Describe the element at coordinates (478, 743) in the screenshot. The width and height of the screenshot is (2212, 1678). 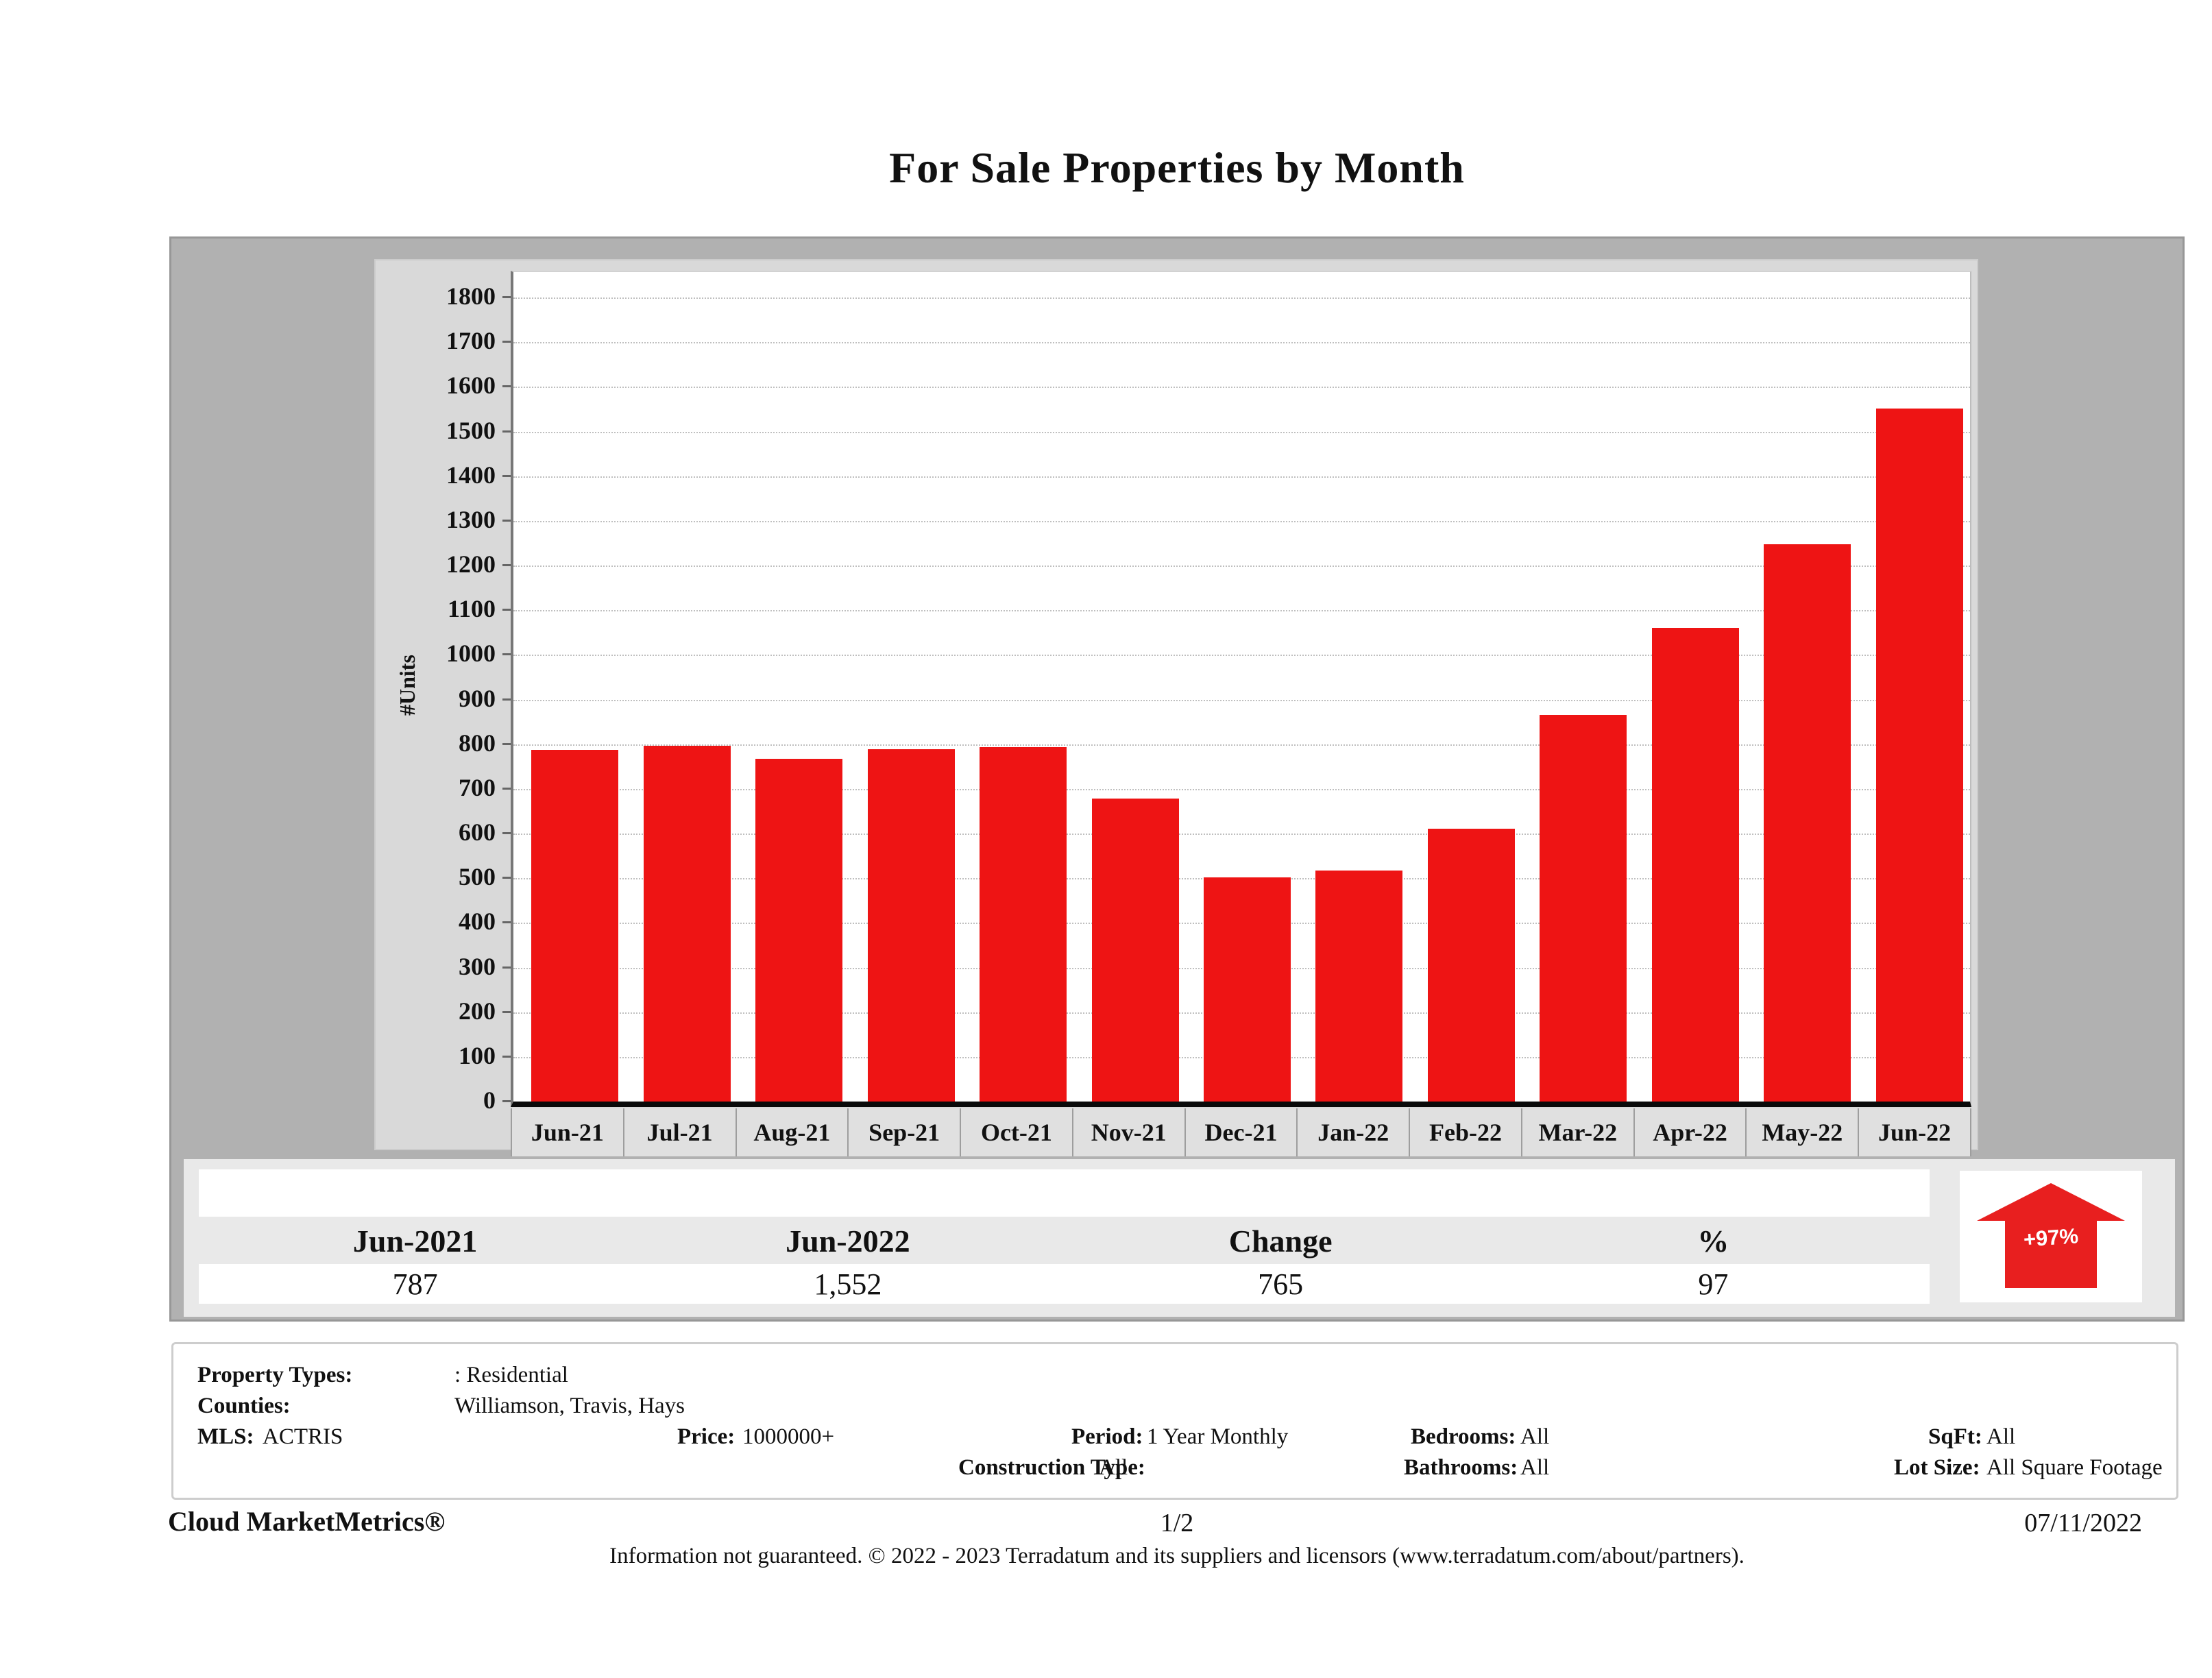
I see `y-tick-label-800: 800` at that location.